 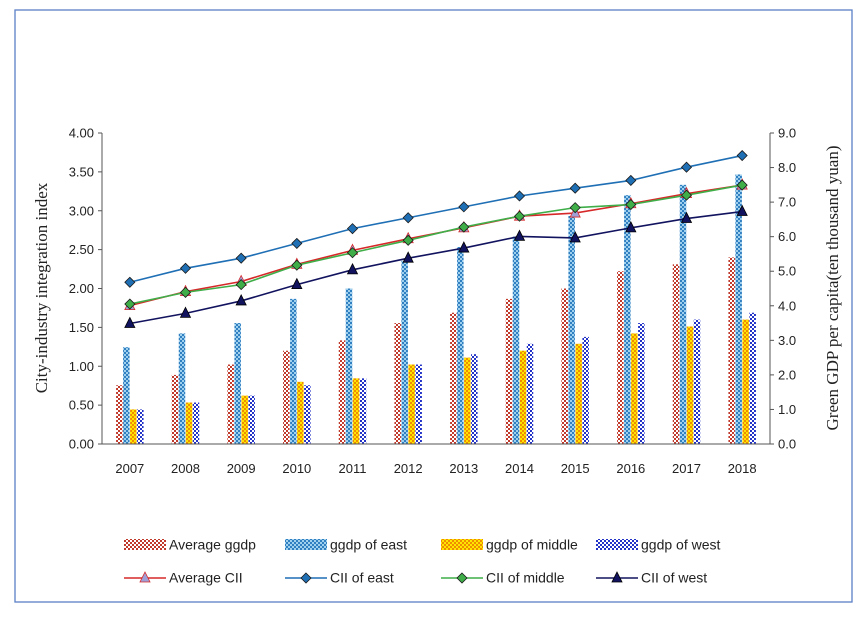 What do you see at coordinates (81, 210) in the screenshot?
I see `y-left-tick-label: 3.00` at bounding box center [81, 210].